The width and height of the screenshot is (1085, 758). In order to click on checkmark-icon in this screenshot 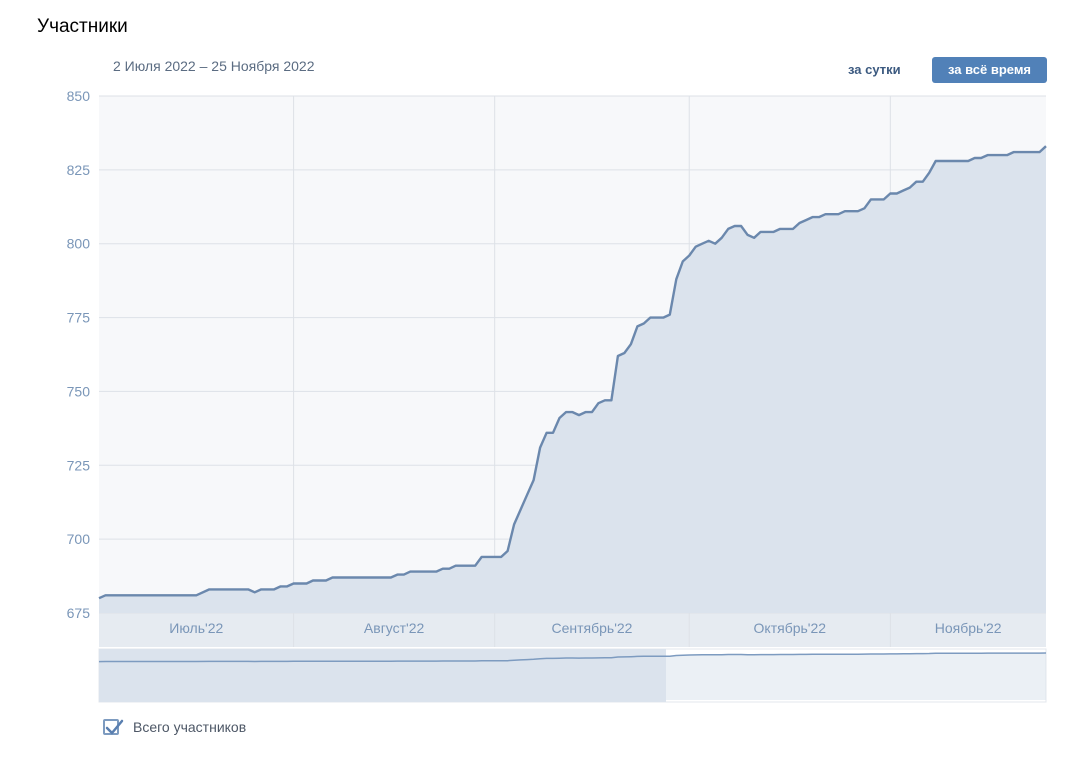, I will do `click(114, 727)`.